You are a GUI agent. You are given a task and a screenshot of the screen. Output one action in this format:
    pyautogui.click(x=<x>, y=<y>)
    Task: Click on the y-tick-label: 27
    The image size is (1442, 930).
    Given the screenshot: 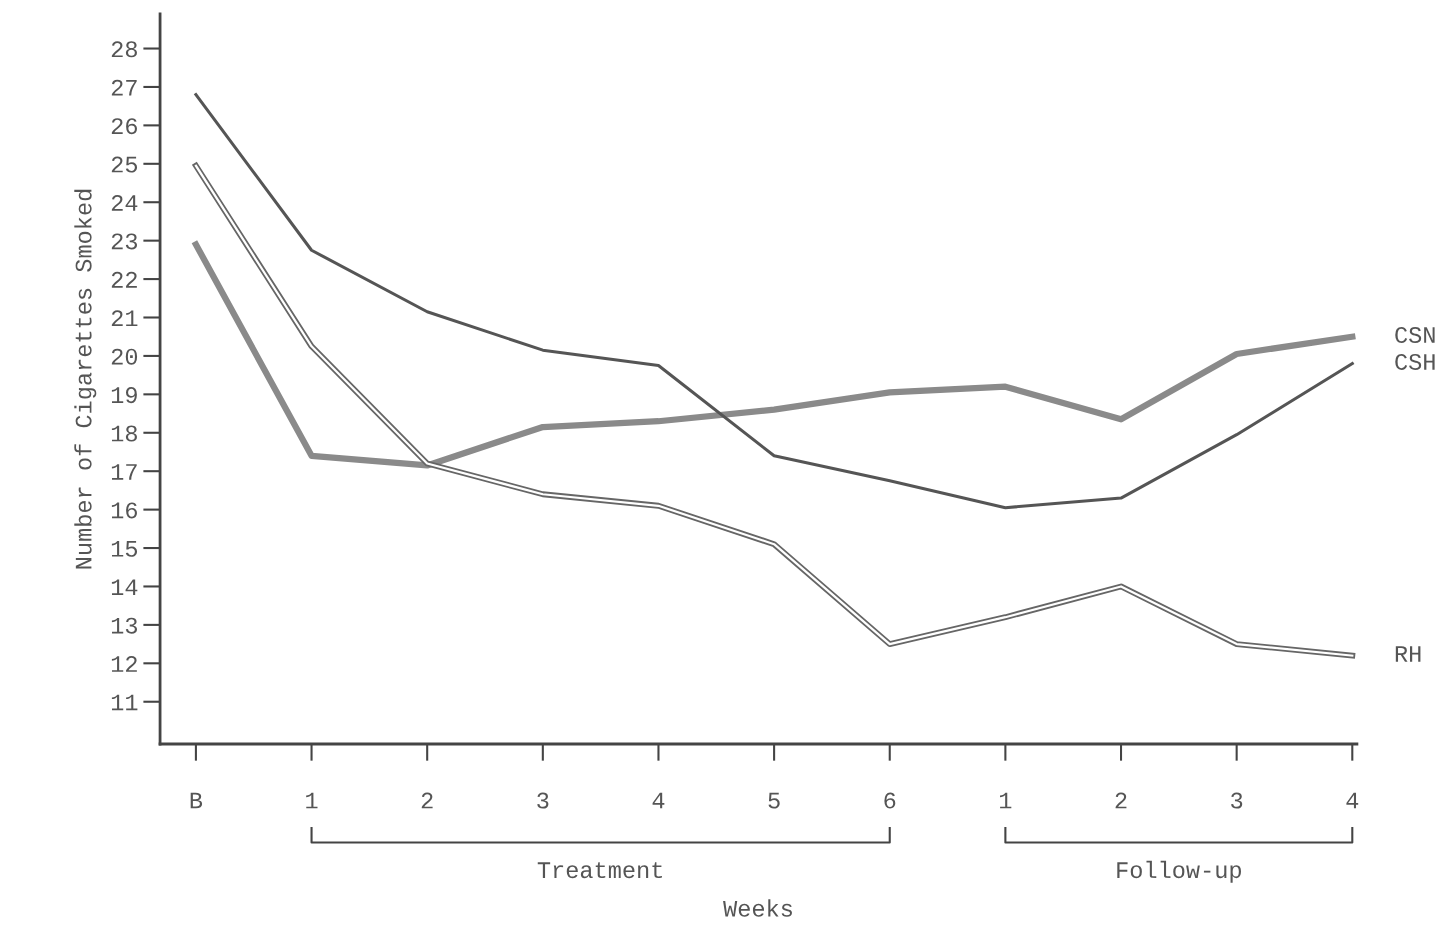 What is the action you would take?
    pyautogui.click(x=124, y=87)
    